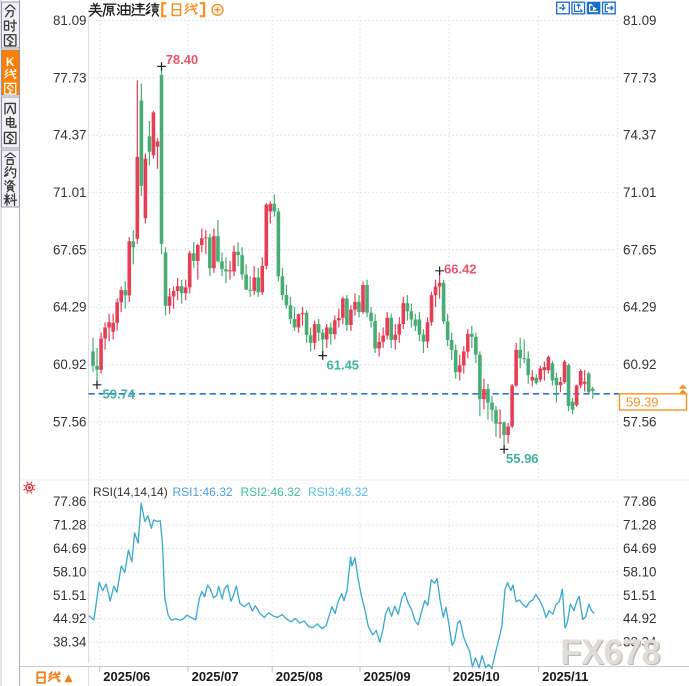 The width and height of the screenshot is (689, 686). I want to click on svg-text: 66.42, so click(460, 269).